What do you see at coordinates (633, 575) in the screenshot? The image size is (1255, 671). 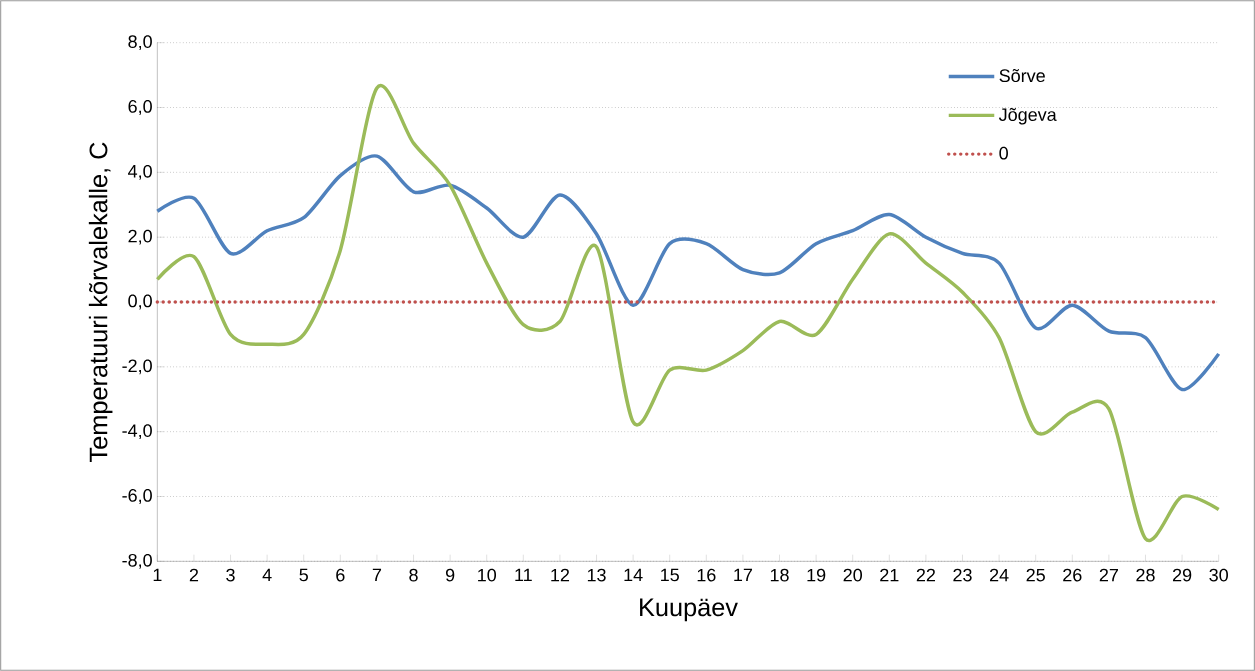 I see `x-tick-label: 14` at bounding box center [633, 575].